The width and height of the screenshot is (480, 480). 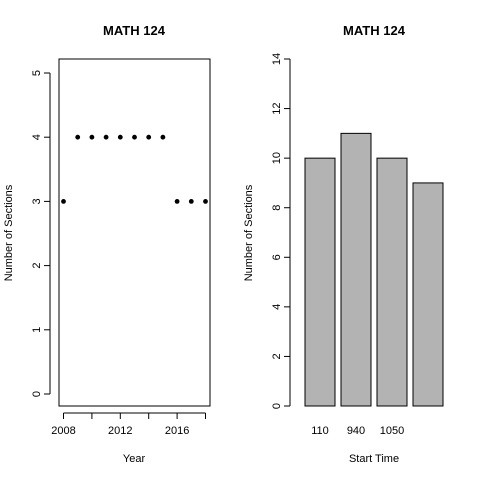 What do you see at coordinates (37, 266) in the screenshot?
I see `scatter-y-tick-label: 2` at bounding box center [37, 266].